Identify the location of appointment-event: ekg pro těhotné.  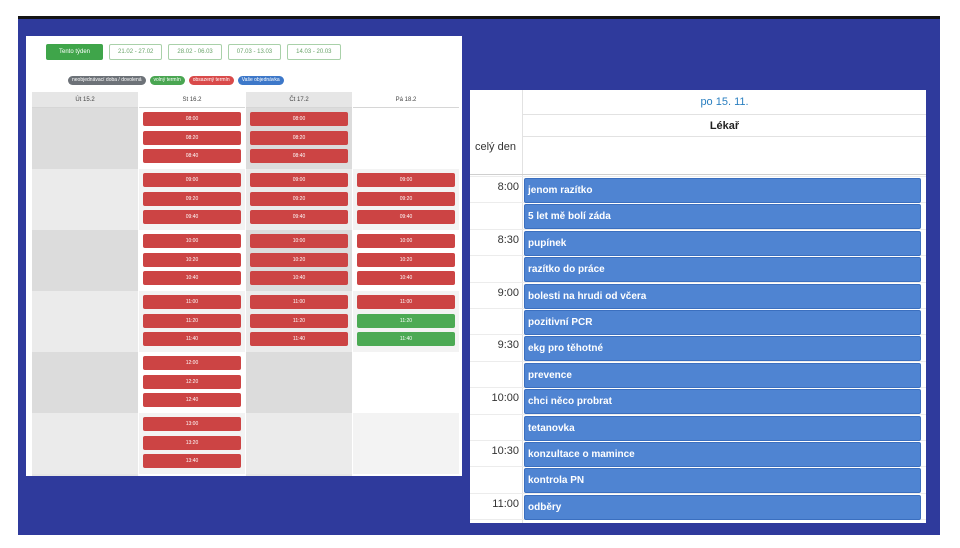
(722, 349).